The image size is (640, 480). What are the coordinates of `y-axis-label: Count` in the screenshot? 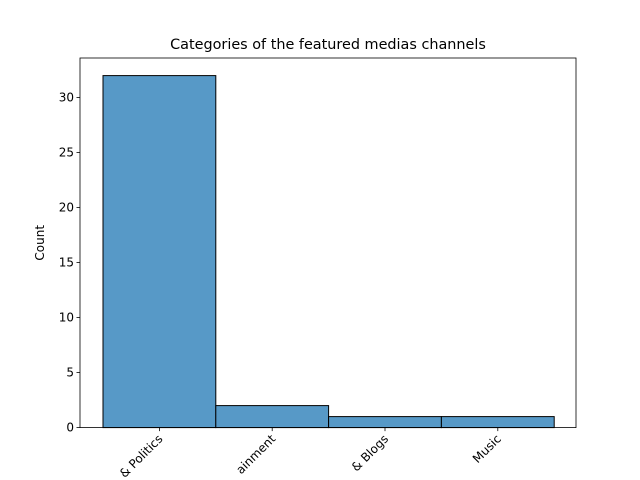 It's located at (40, 243).